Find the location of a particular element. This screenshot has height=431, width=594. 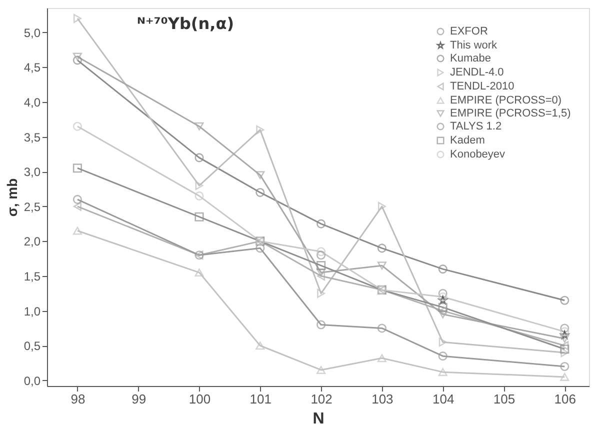

chart-title: ᴺ⁺⁷⁰Yb(n,α) is located at coordinates (185, 23).